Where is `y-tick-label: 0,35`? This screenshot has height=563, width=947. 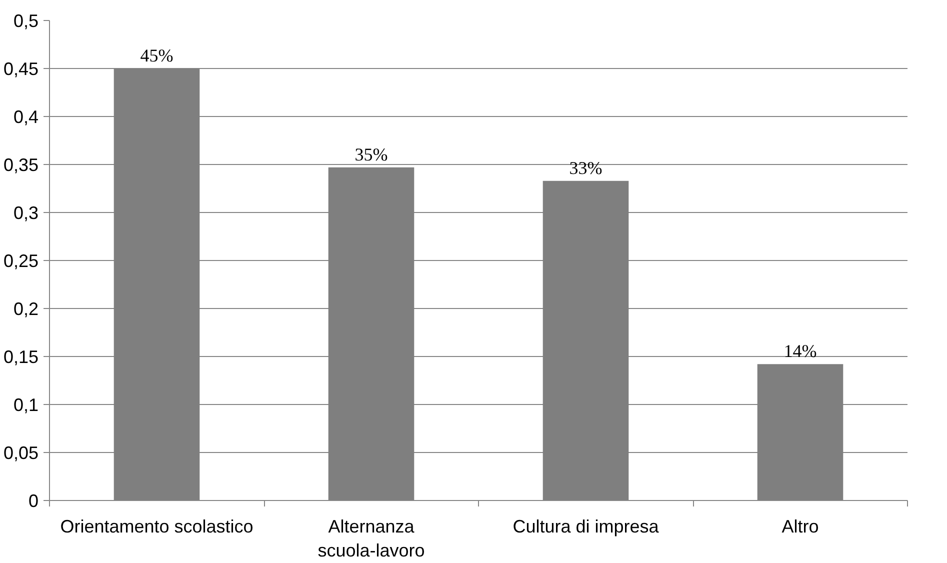 y-tick-label: 0,35 is located at coordinates (21, 165).